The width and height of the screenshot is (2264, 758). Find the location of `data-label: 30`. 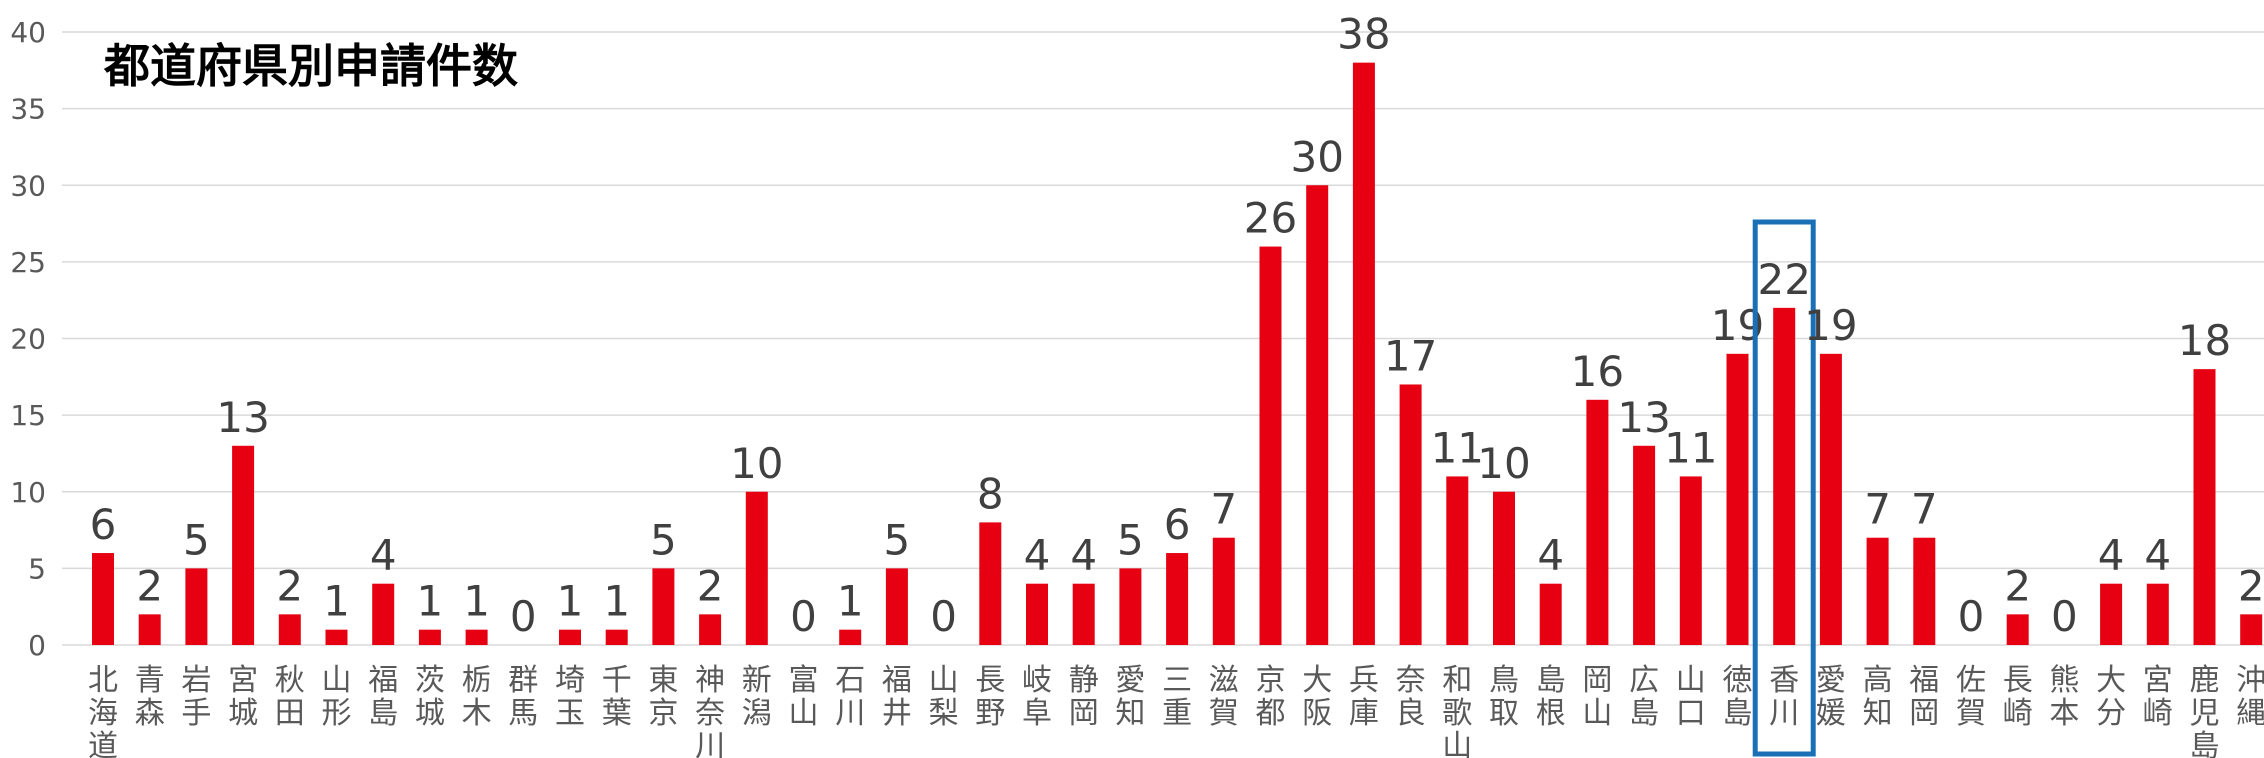

data-label: 30 is located at coordinates (1316, 156).